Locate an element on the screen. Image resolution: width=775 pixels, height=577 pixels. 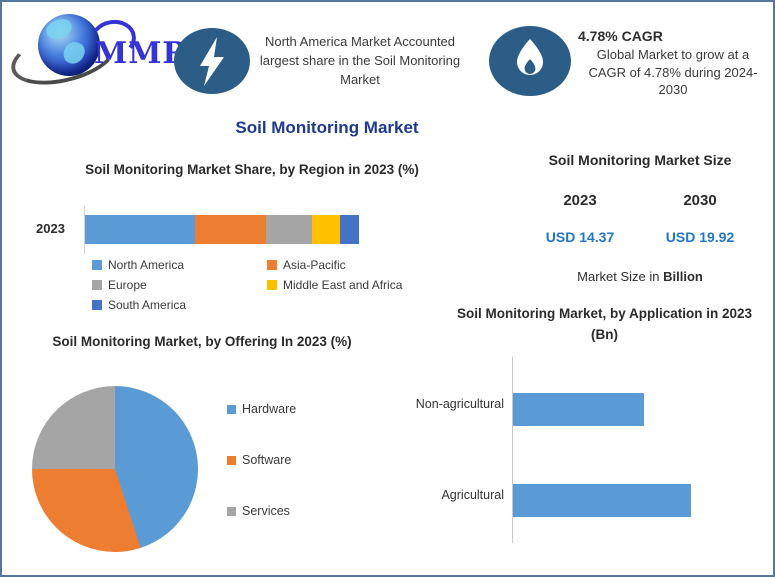
legend-item: Services is located at coordinates (261, 511).